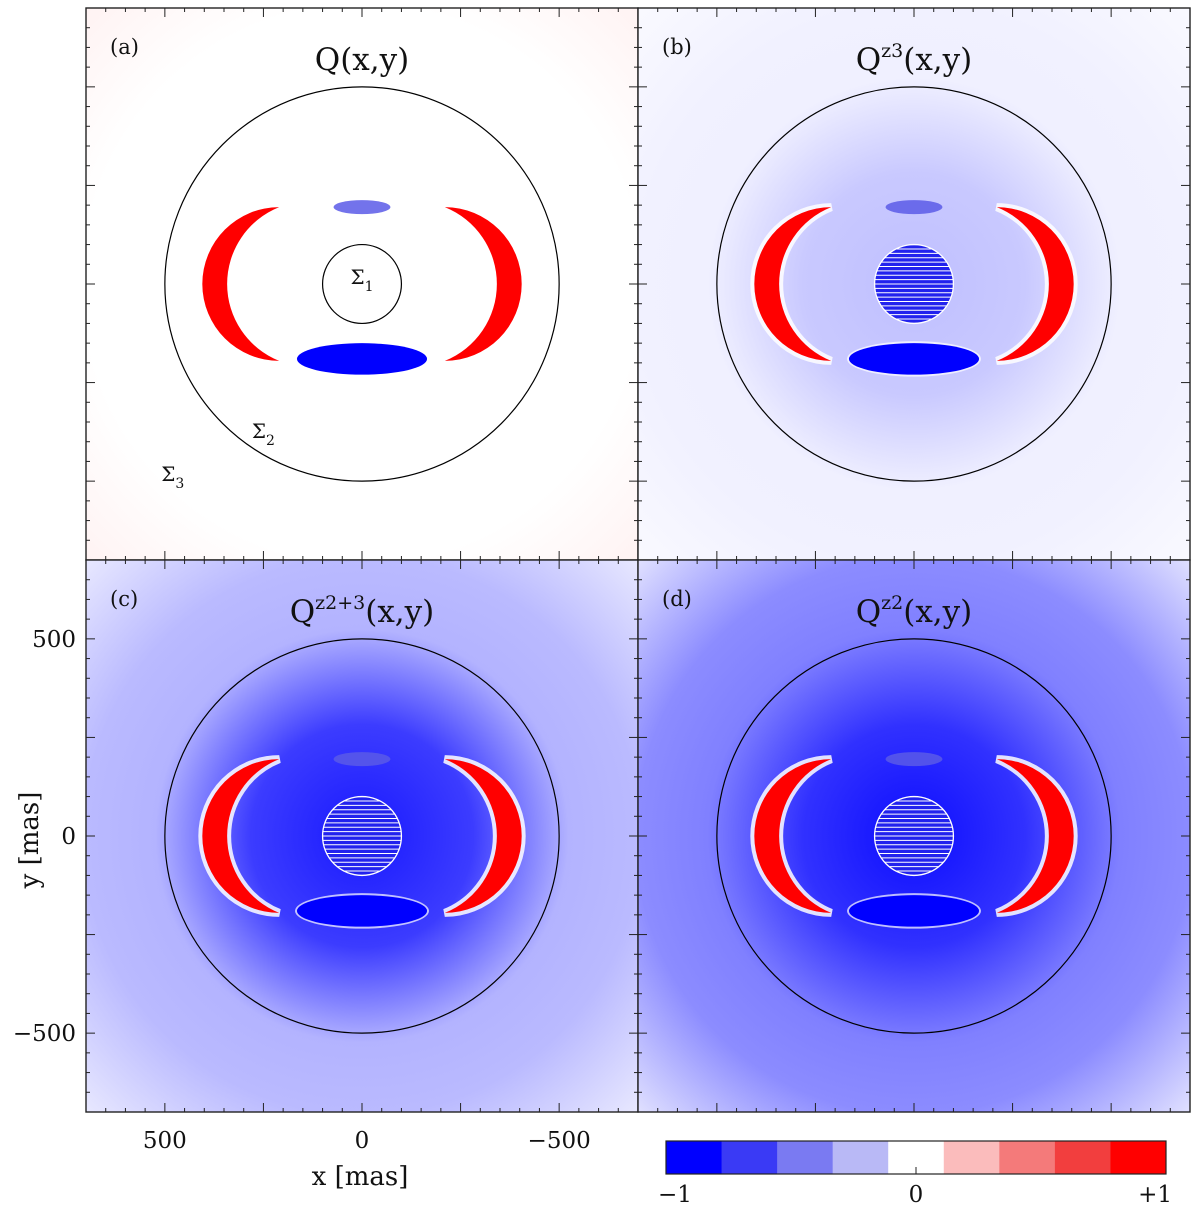 The height and width of the screenshot is (1207, 1200). I want to click on region-label-Sigma1: Σ1, so click(361, 280).